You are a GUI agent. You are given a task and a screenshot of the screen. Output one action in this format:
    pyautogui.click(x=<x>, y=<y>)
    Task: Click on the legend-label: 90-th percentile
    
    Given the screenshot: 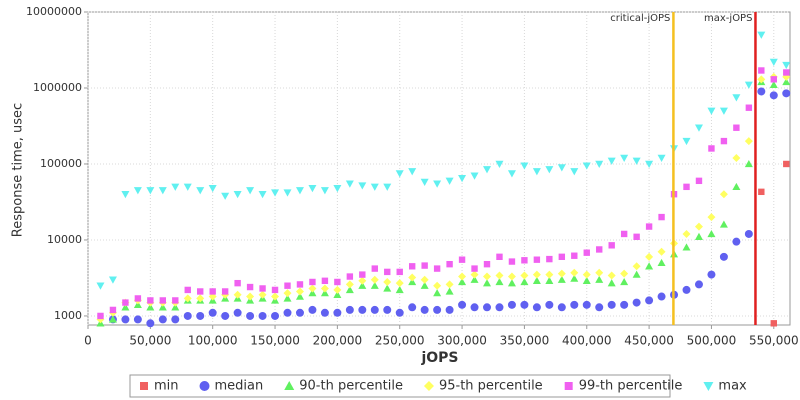 What is the action you would take?
    pyautogui.click(x=351, y=386)
    